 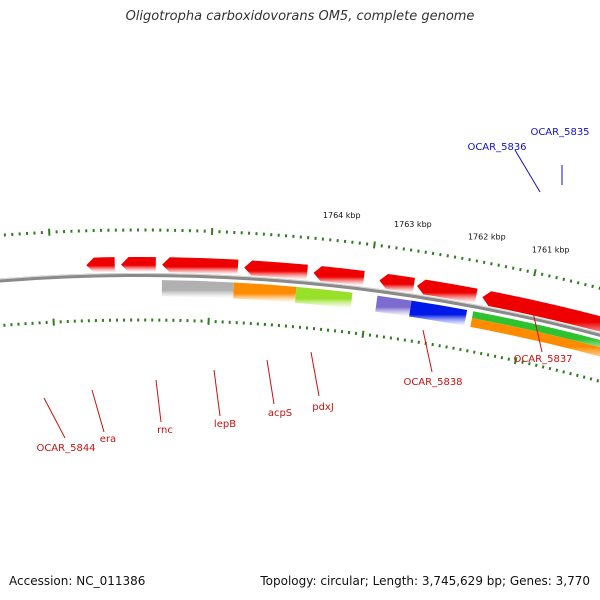 I want to click on outer-tick-ring, so click(x=301, y=258).